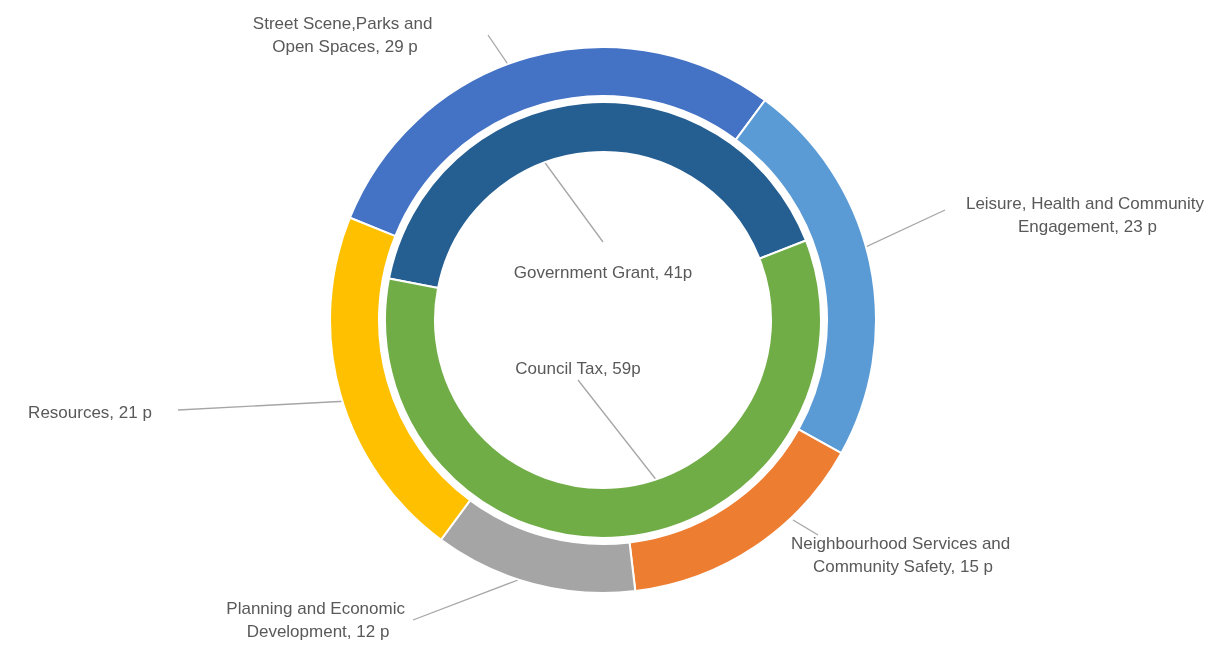  Describe the element at coordinates (603, 272) in the screenshot. I see `slice-label: Government Grant, 41p` at that location.